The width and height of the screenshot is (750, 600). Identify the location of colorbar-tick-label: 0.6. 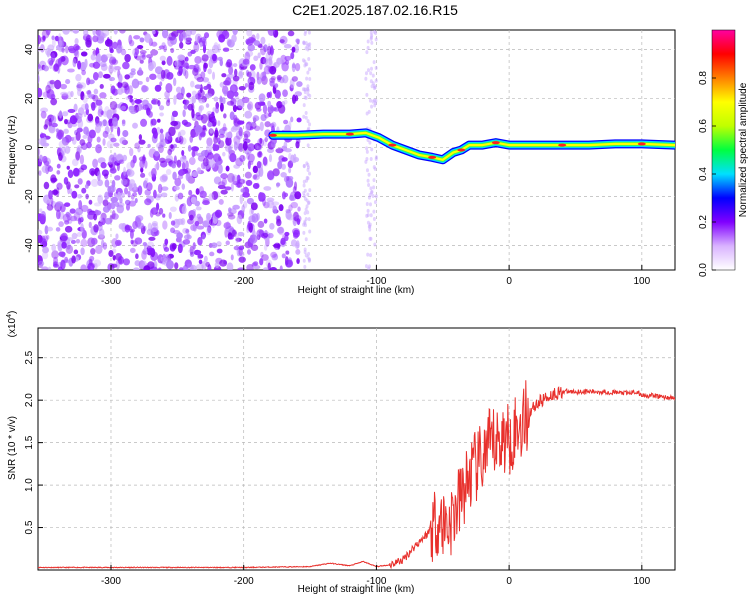
(703, 126).